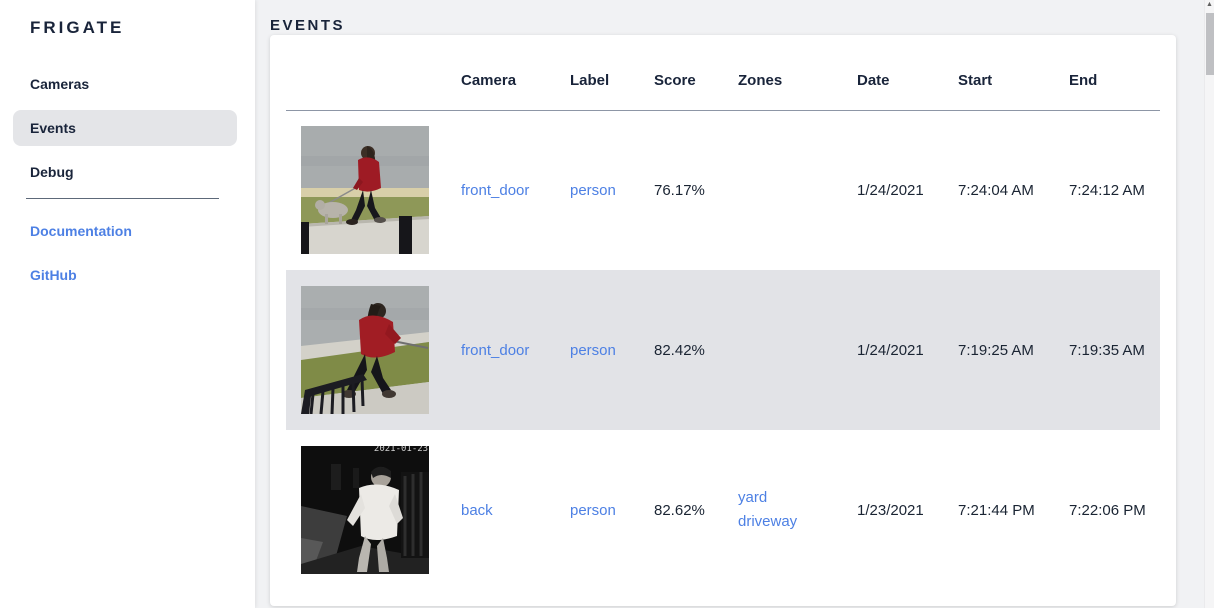 The height and width of the screenshot is (608, 1214). I want to click on scrollbar-thumb, so click(1210, 44).